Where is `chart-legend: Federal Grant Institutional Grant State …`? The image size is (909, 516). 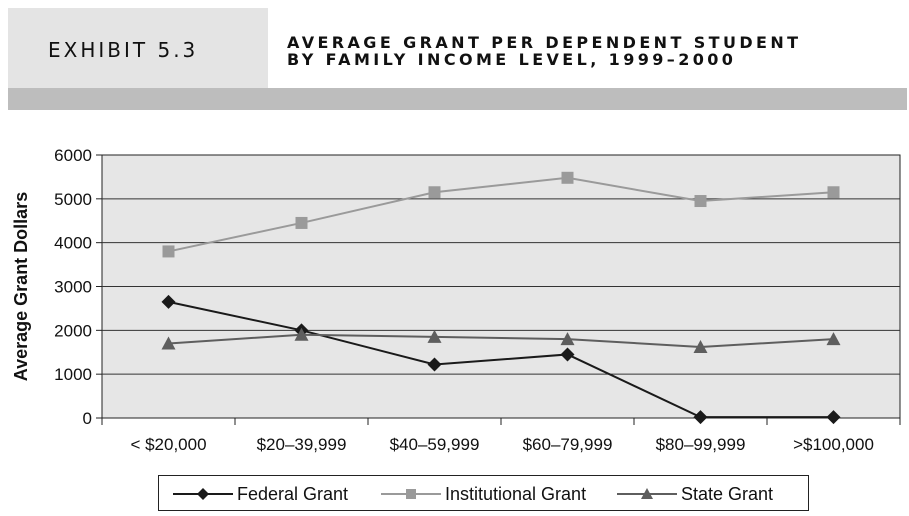
chart-legend: Federal Grant Institutional Grant State … is located at coordinates (483, 493).